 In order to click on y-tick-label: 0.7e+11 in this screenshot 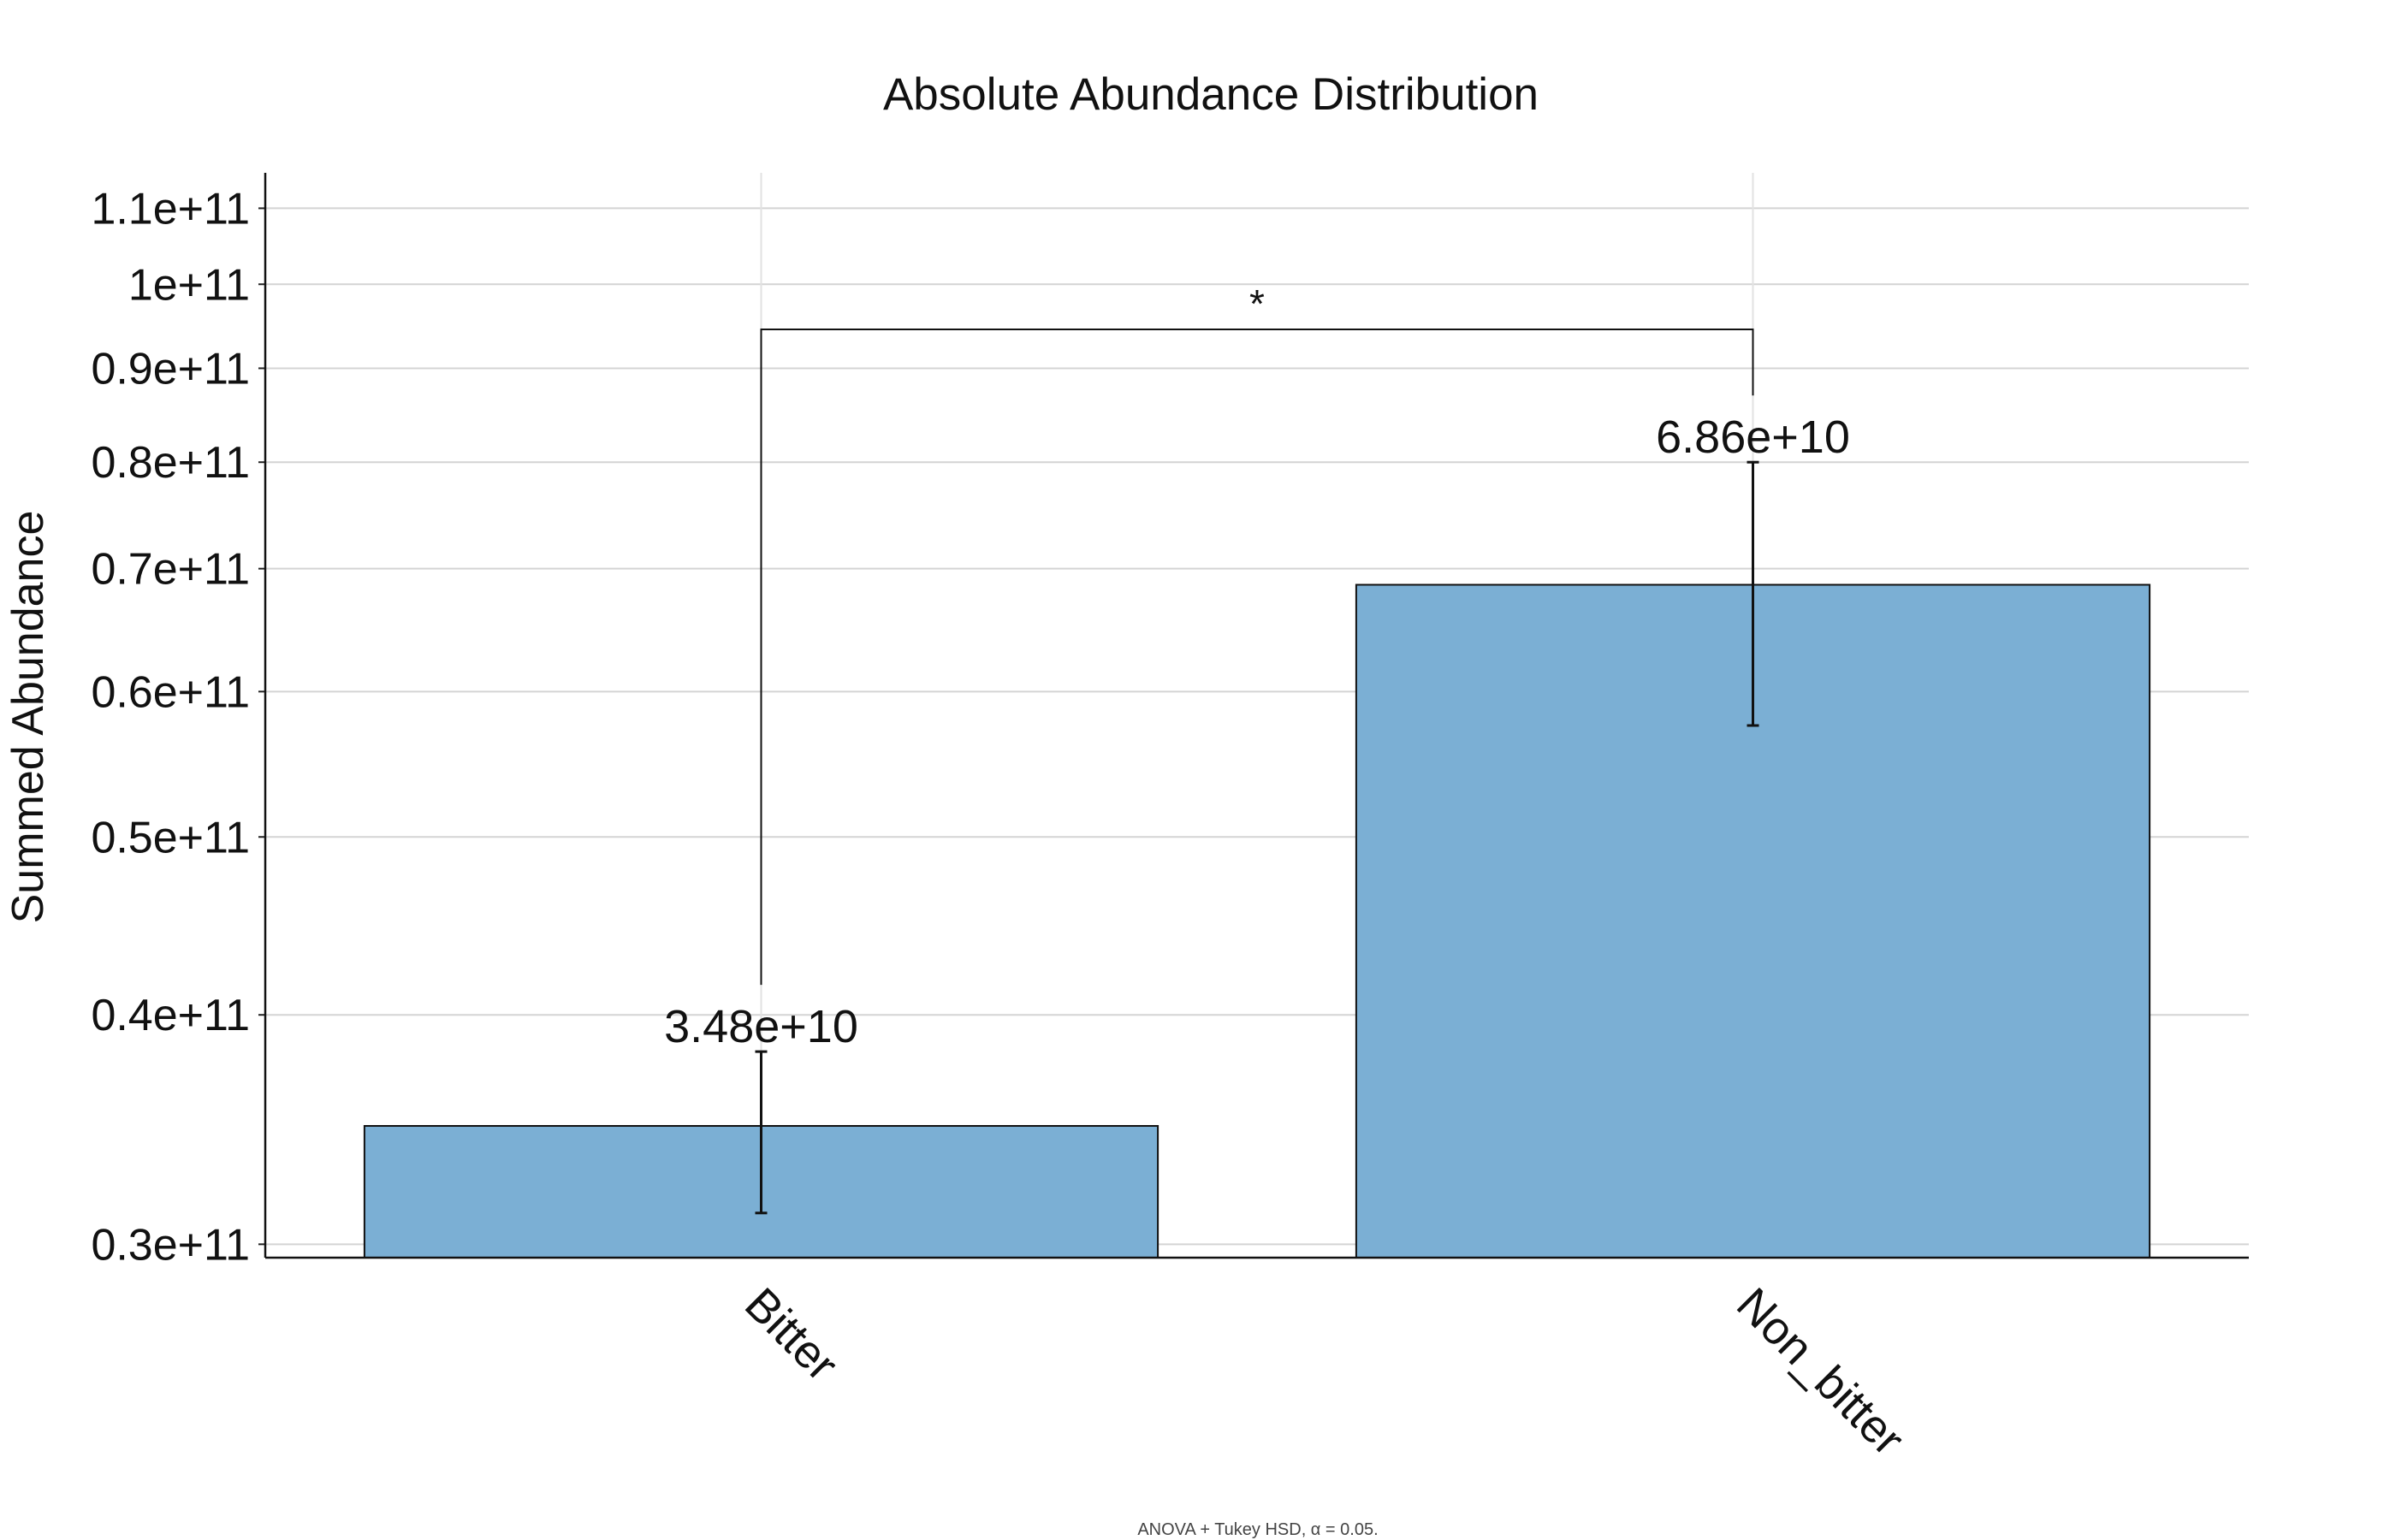, I will do `click(170, 570)`.